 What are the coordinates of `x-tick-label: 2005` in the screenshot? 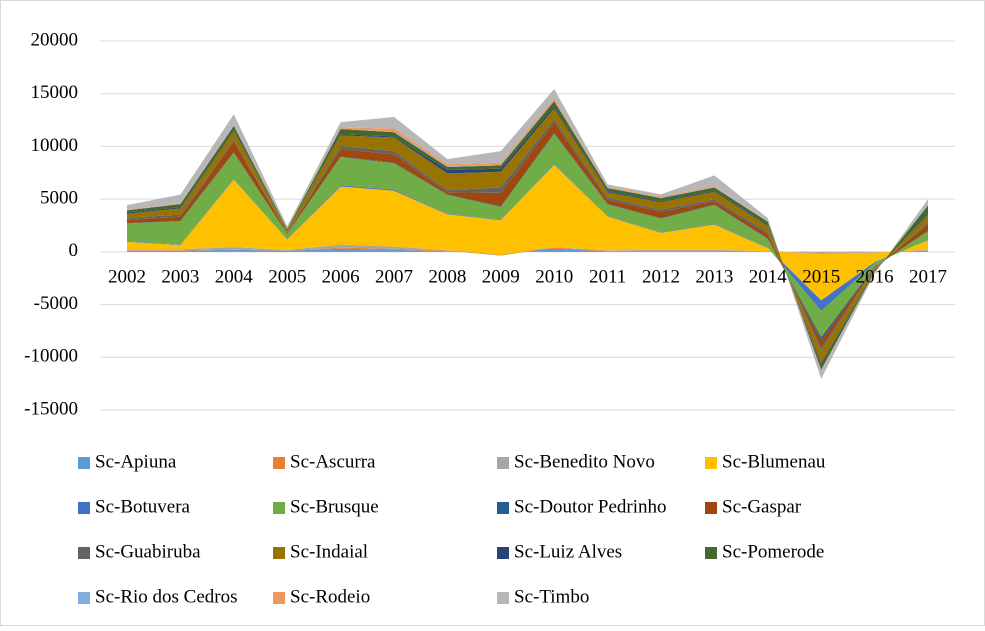 It's located at (287, 276).